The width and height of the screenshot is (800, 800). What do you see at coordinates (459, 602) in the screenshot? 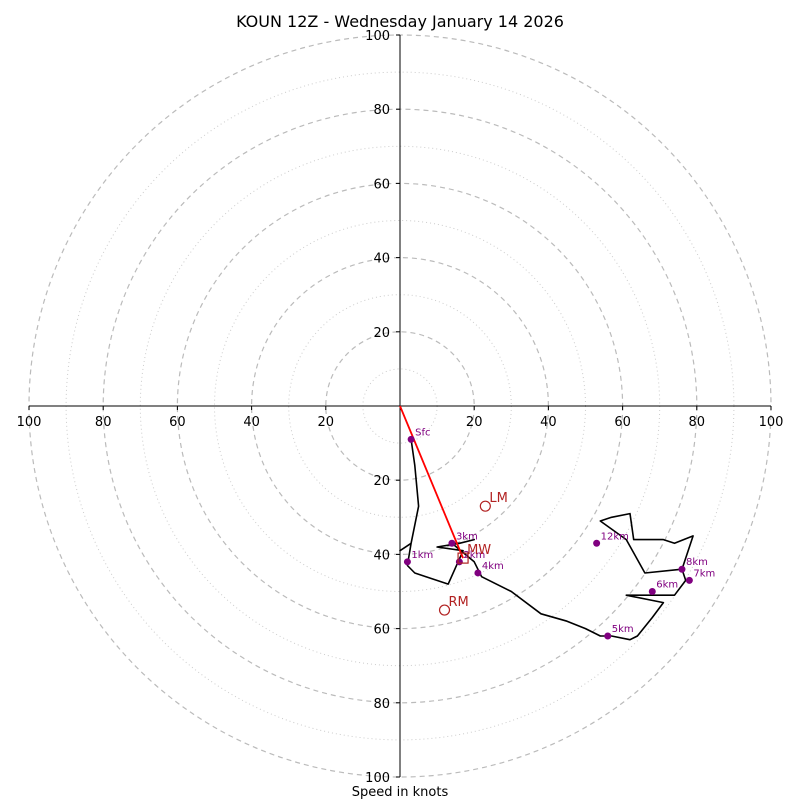
I see `motion-label: RM` at bounding box center [459, 602].